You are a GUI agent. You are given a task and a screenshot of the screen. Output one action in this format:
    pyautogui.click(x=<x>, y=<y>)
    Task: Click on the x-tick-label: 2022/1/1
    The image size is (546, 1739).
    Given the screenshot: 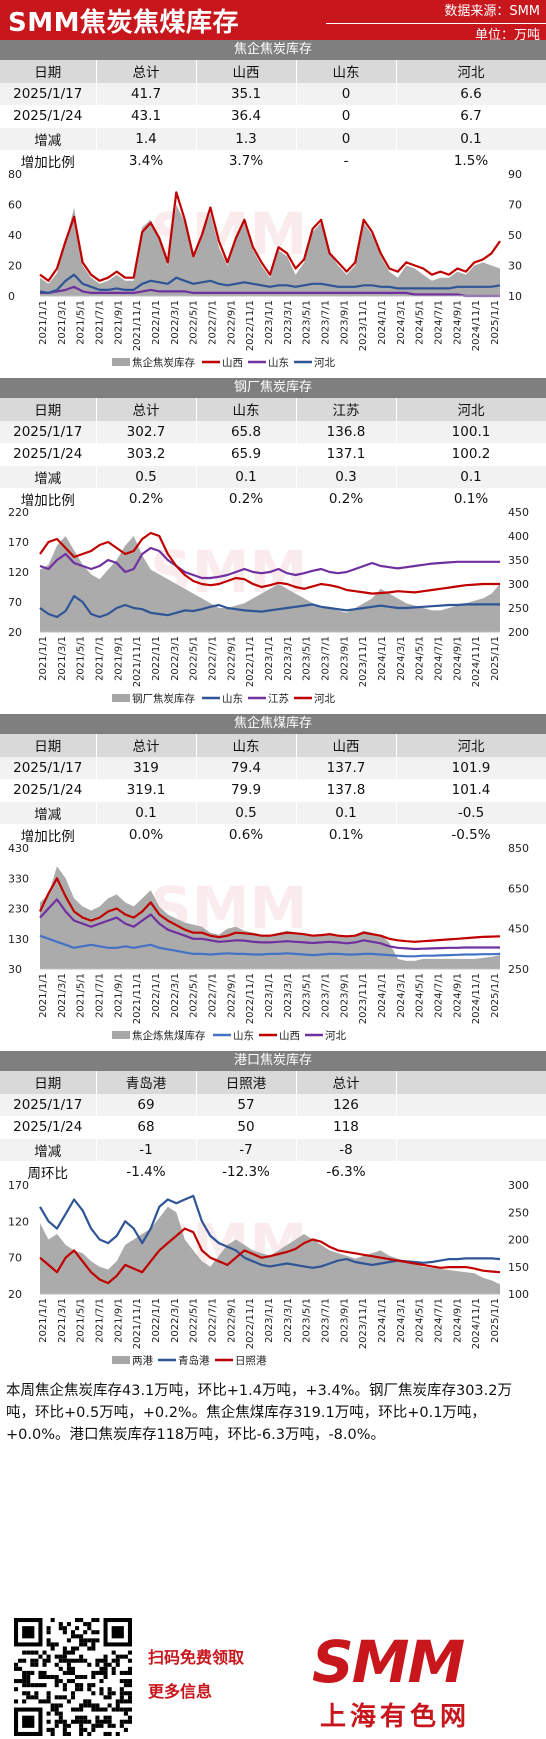 What is the action you would take?
    pyautogui.click(x=156, y=658)
    